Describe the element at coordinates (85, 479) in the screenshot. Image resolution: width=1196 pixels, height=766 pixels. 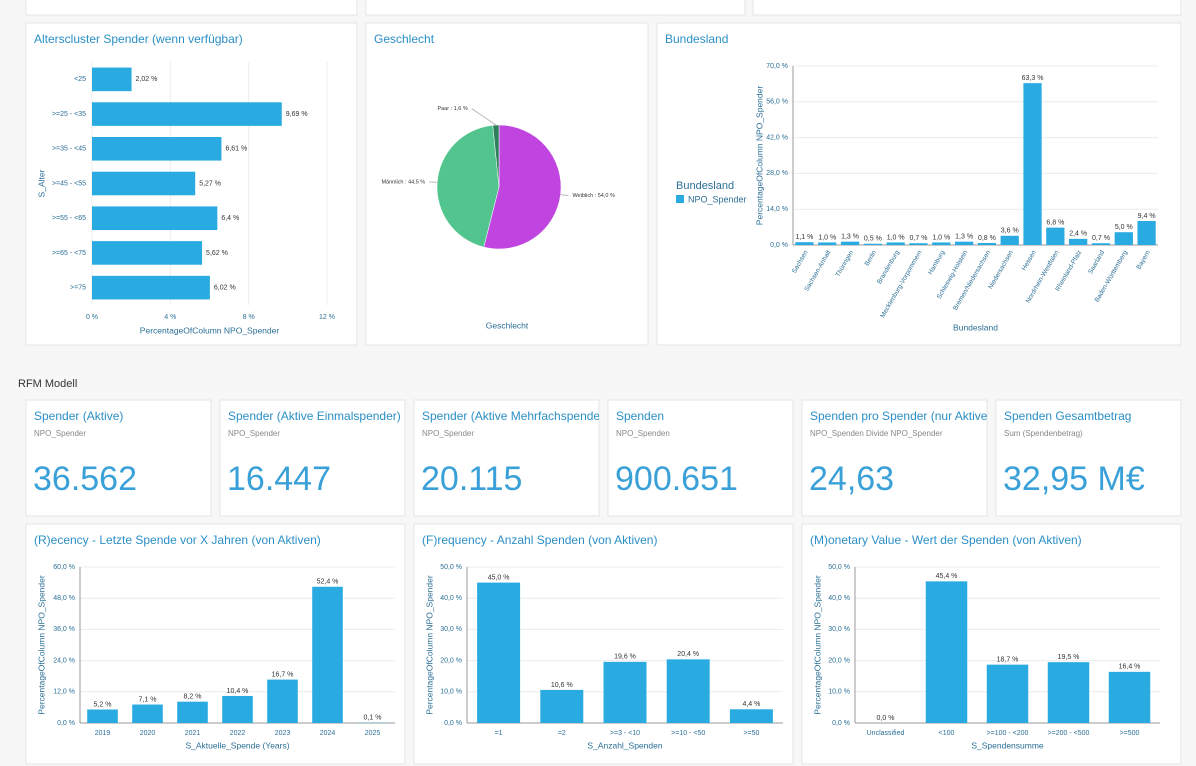
I see `kpi-value: 36.562` at that location.